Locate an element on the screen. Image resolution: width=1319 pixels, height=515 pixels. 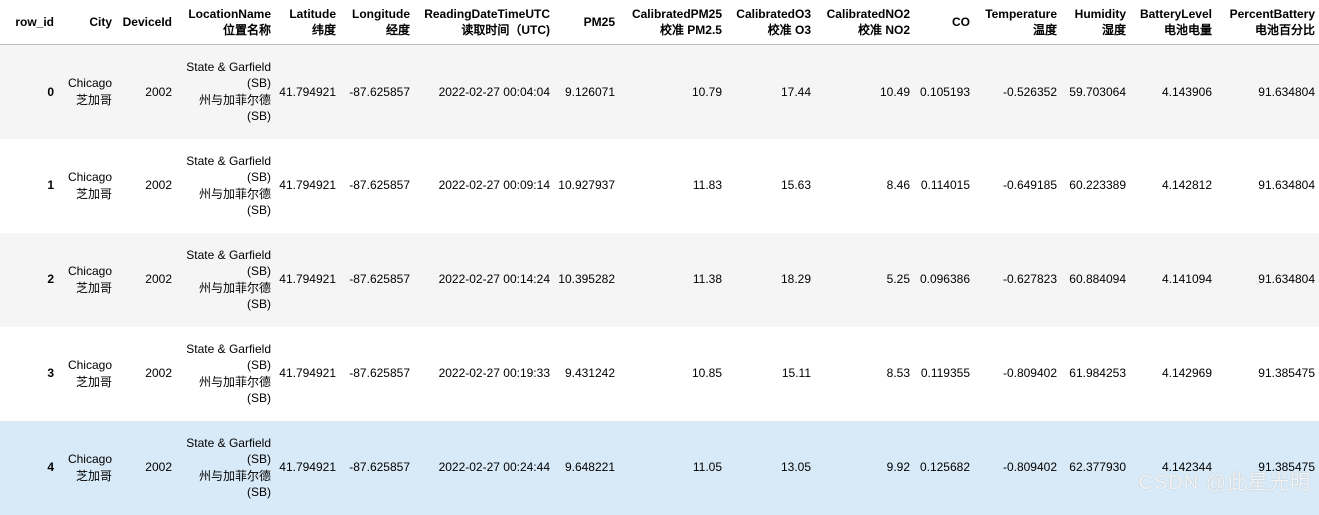
header-label-zh: 电池百分比 is located at coordinates (1284, 30).